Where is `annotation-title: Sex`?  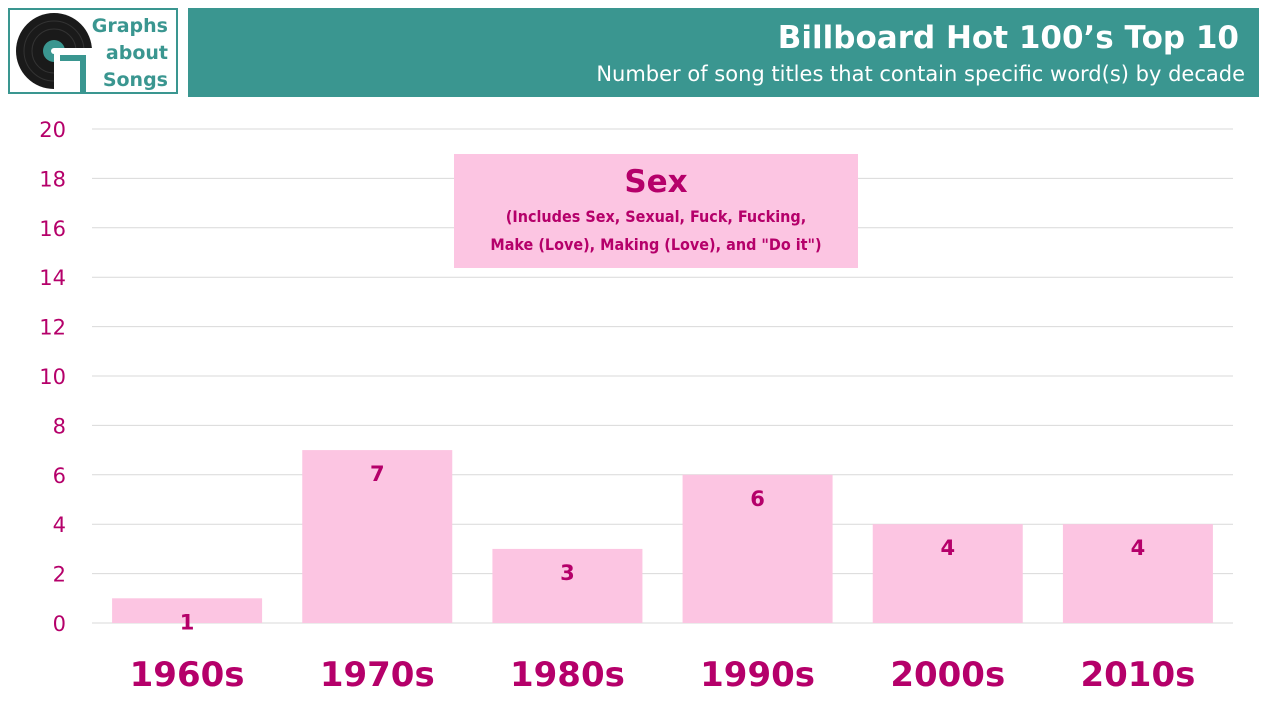 annotation-title: Sex is located at coordinates (656, 182).